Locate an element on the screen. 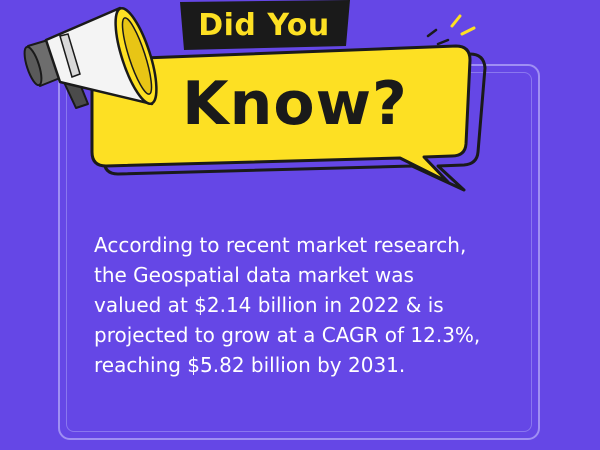 The image size is (600, 450). fact-line: According to recent market research, is located at coordinates (280, 245).